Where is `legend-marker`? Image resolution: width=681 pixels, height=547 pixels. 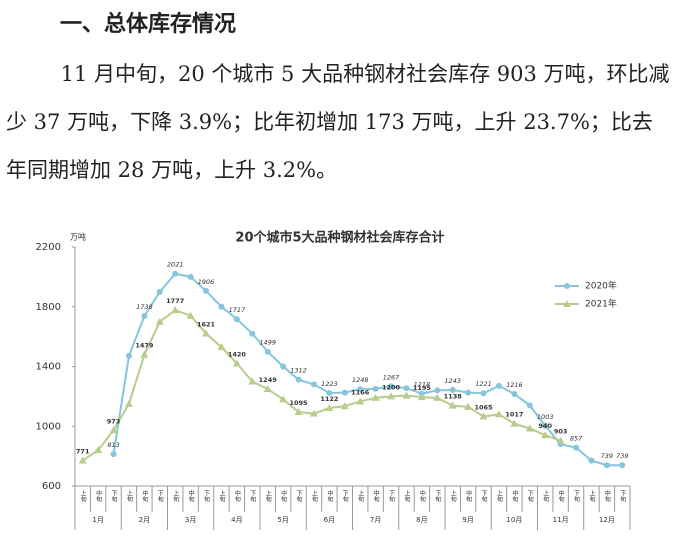 legend-marker is located at coordinates (567, 286).